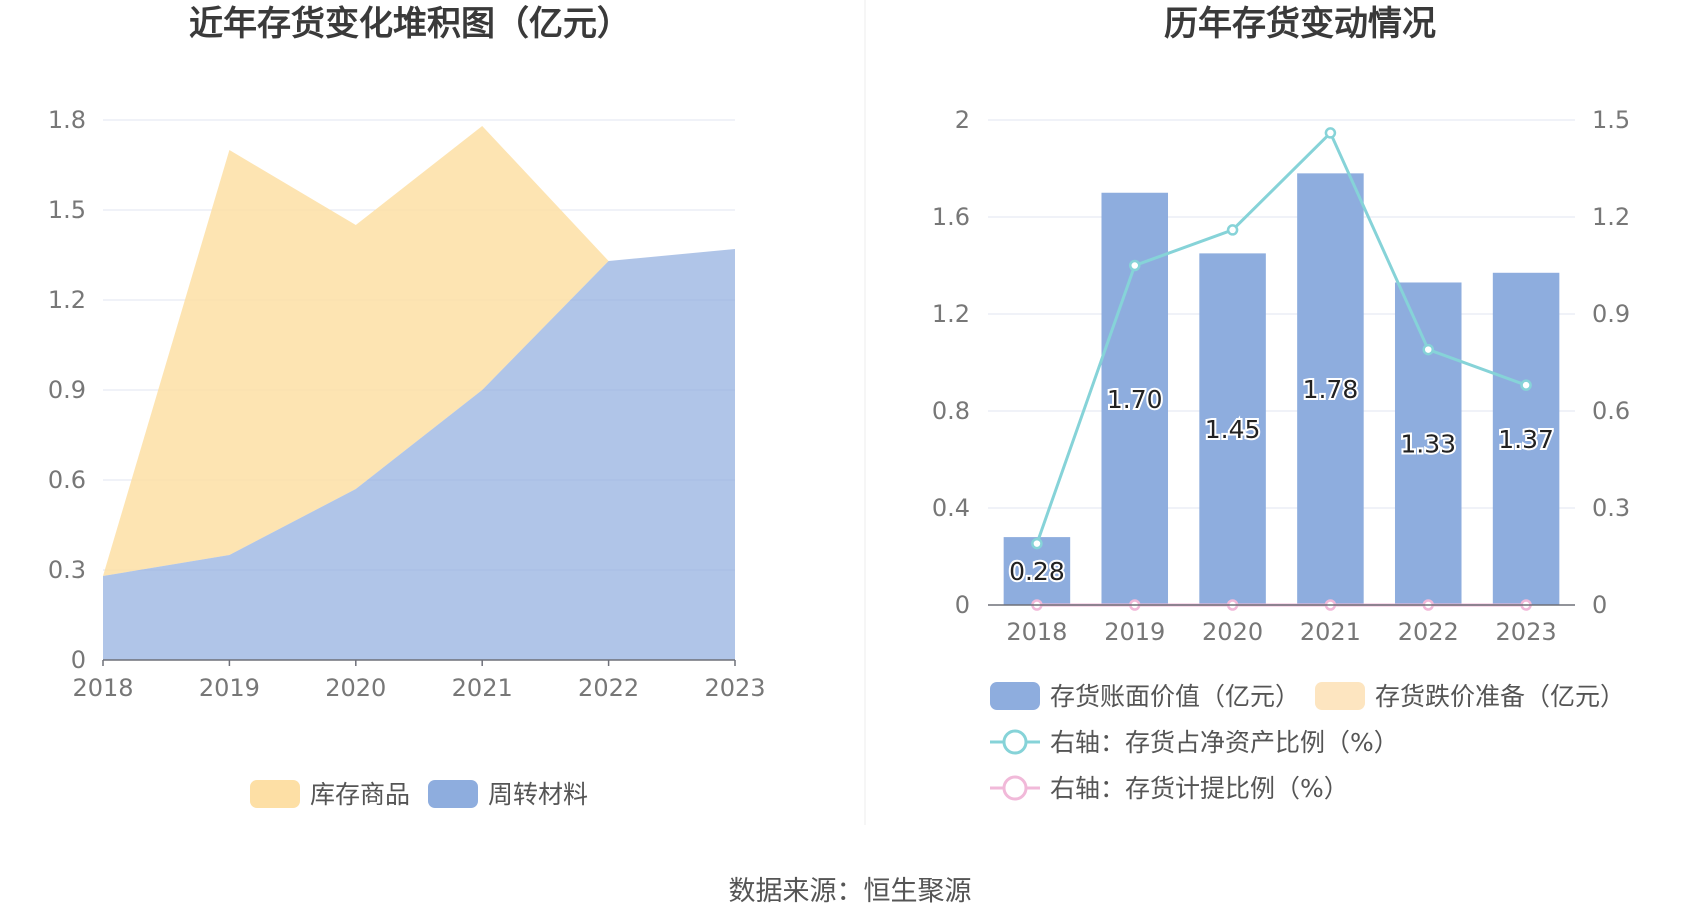 Image resolution: width=1700 pixels, height=918 pixels. I want to click on legend-swatch-kucun-shangpin, so click(275, 794).